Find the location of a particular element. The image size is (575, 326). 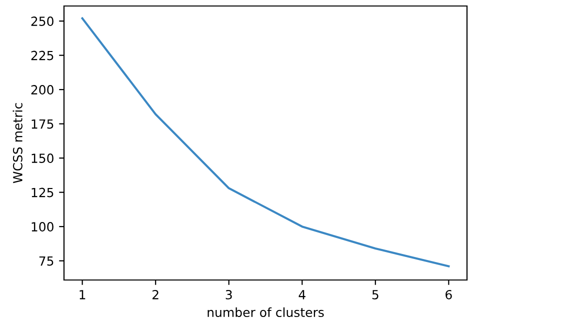

y-tick-label: 150 is located at coordinates (43, 158).